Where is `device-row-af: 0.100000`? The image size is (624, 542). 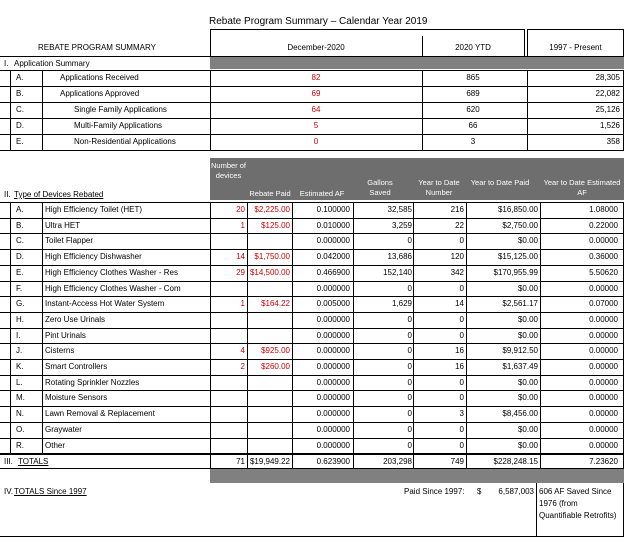 device-row-af: 0.100000 is located at coordinates (333, 209).